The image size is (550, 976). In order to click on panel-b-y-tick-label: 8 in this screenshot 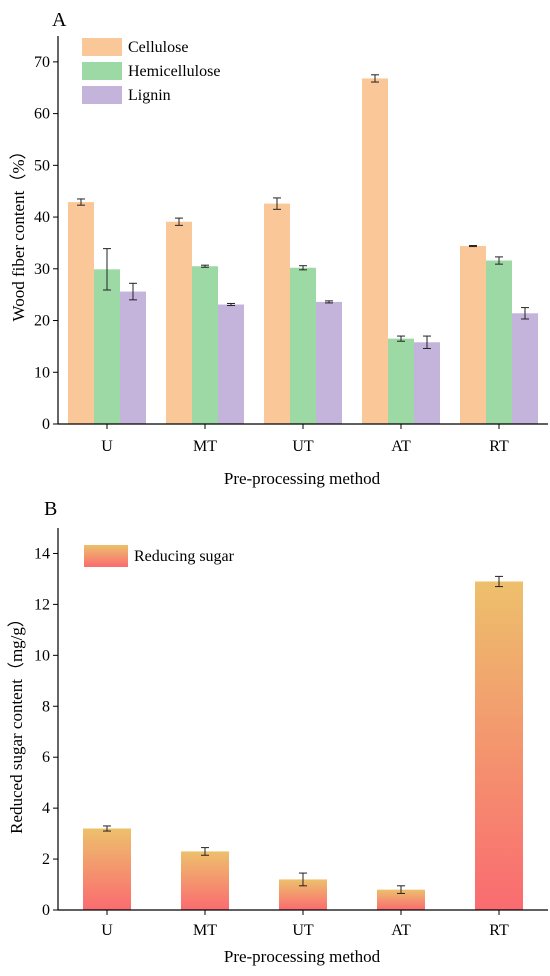, I will do `click(46, 706)`.